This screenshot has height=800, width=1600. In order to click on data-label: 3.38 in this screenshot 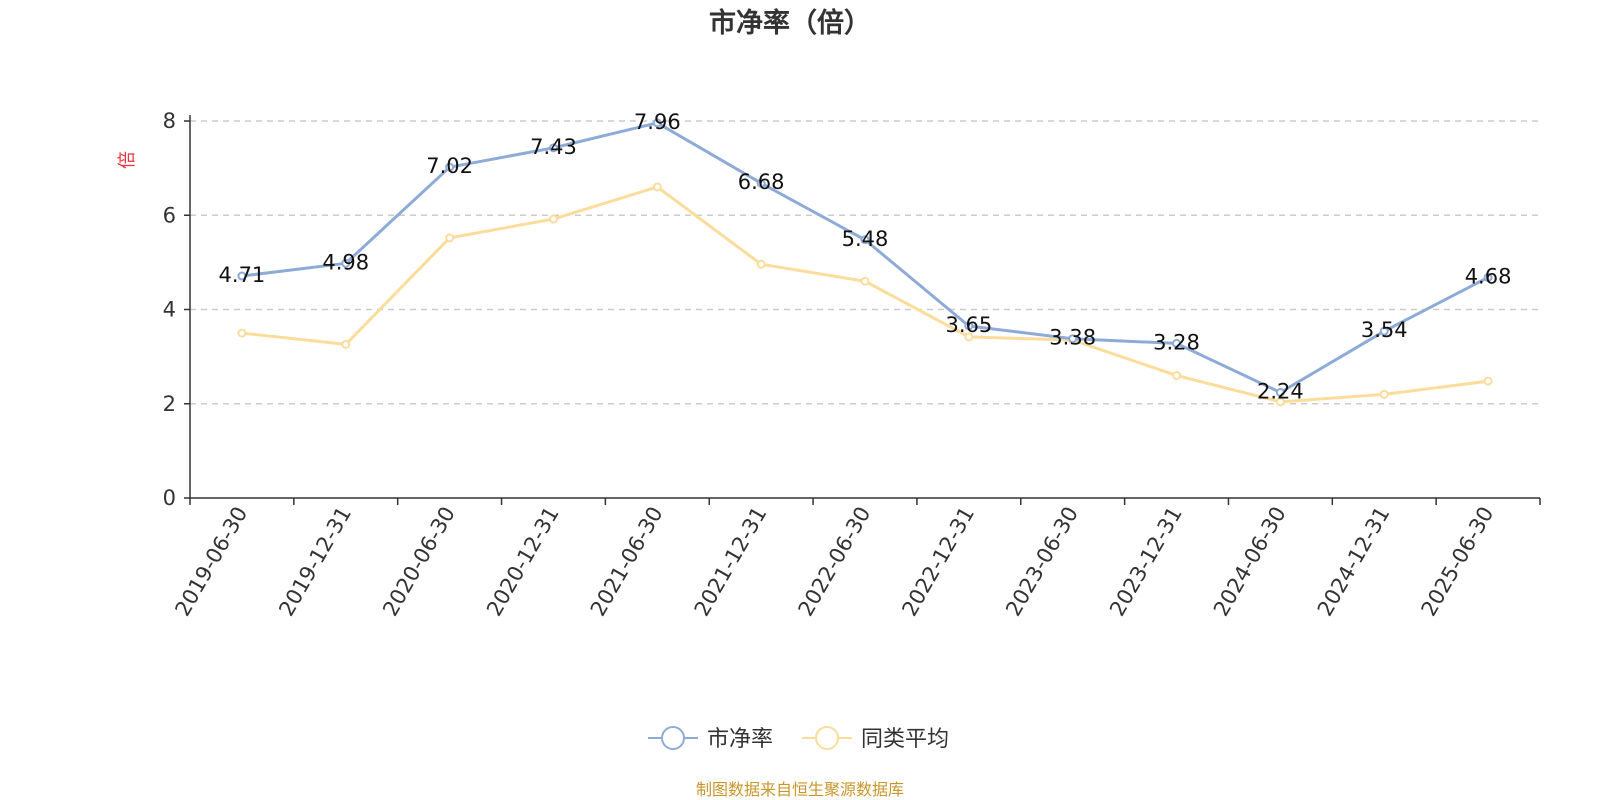, I will do `click(1072, 338)`.